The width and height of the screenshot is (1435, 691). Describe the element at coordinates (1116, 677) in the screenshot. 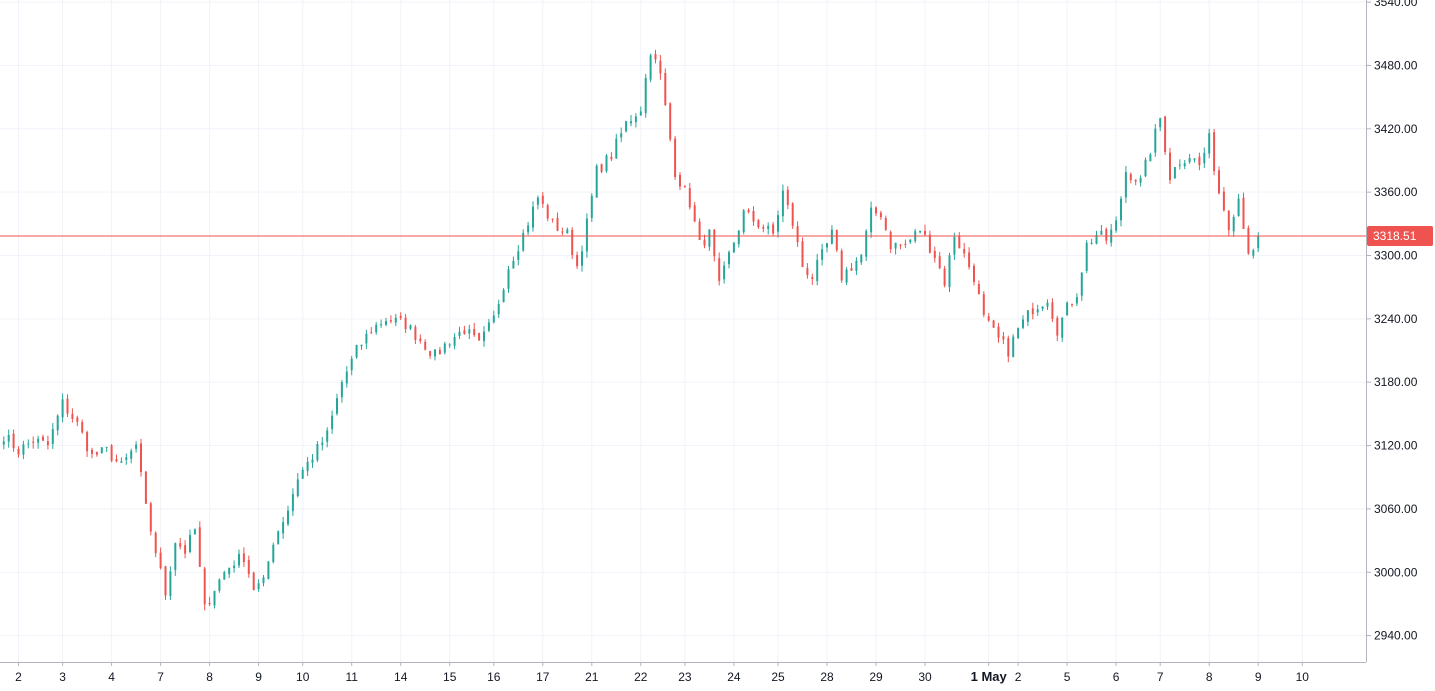

I see `x-tick-label: 6` at that location.